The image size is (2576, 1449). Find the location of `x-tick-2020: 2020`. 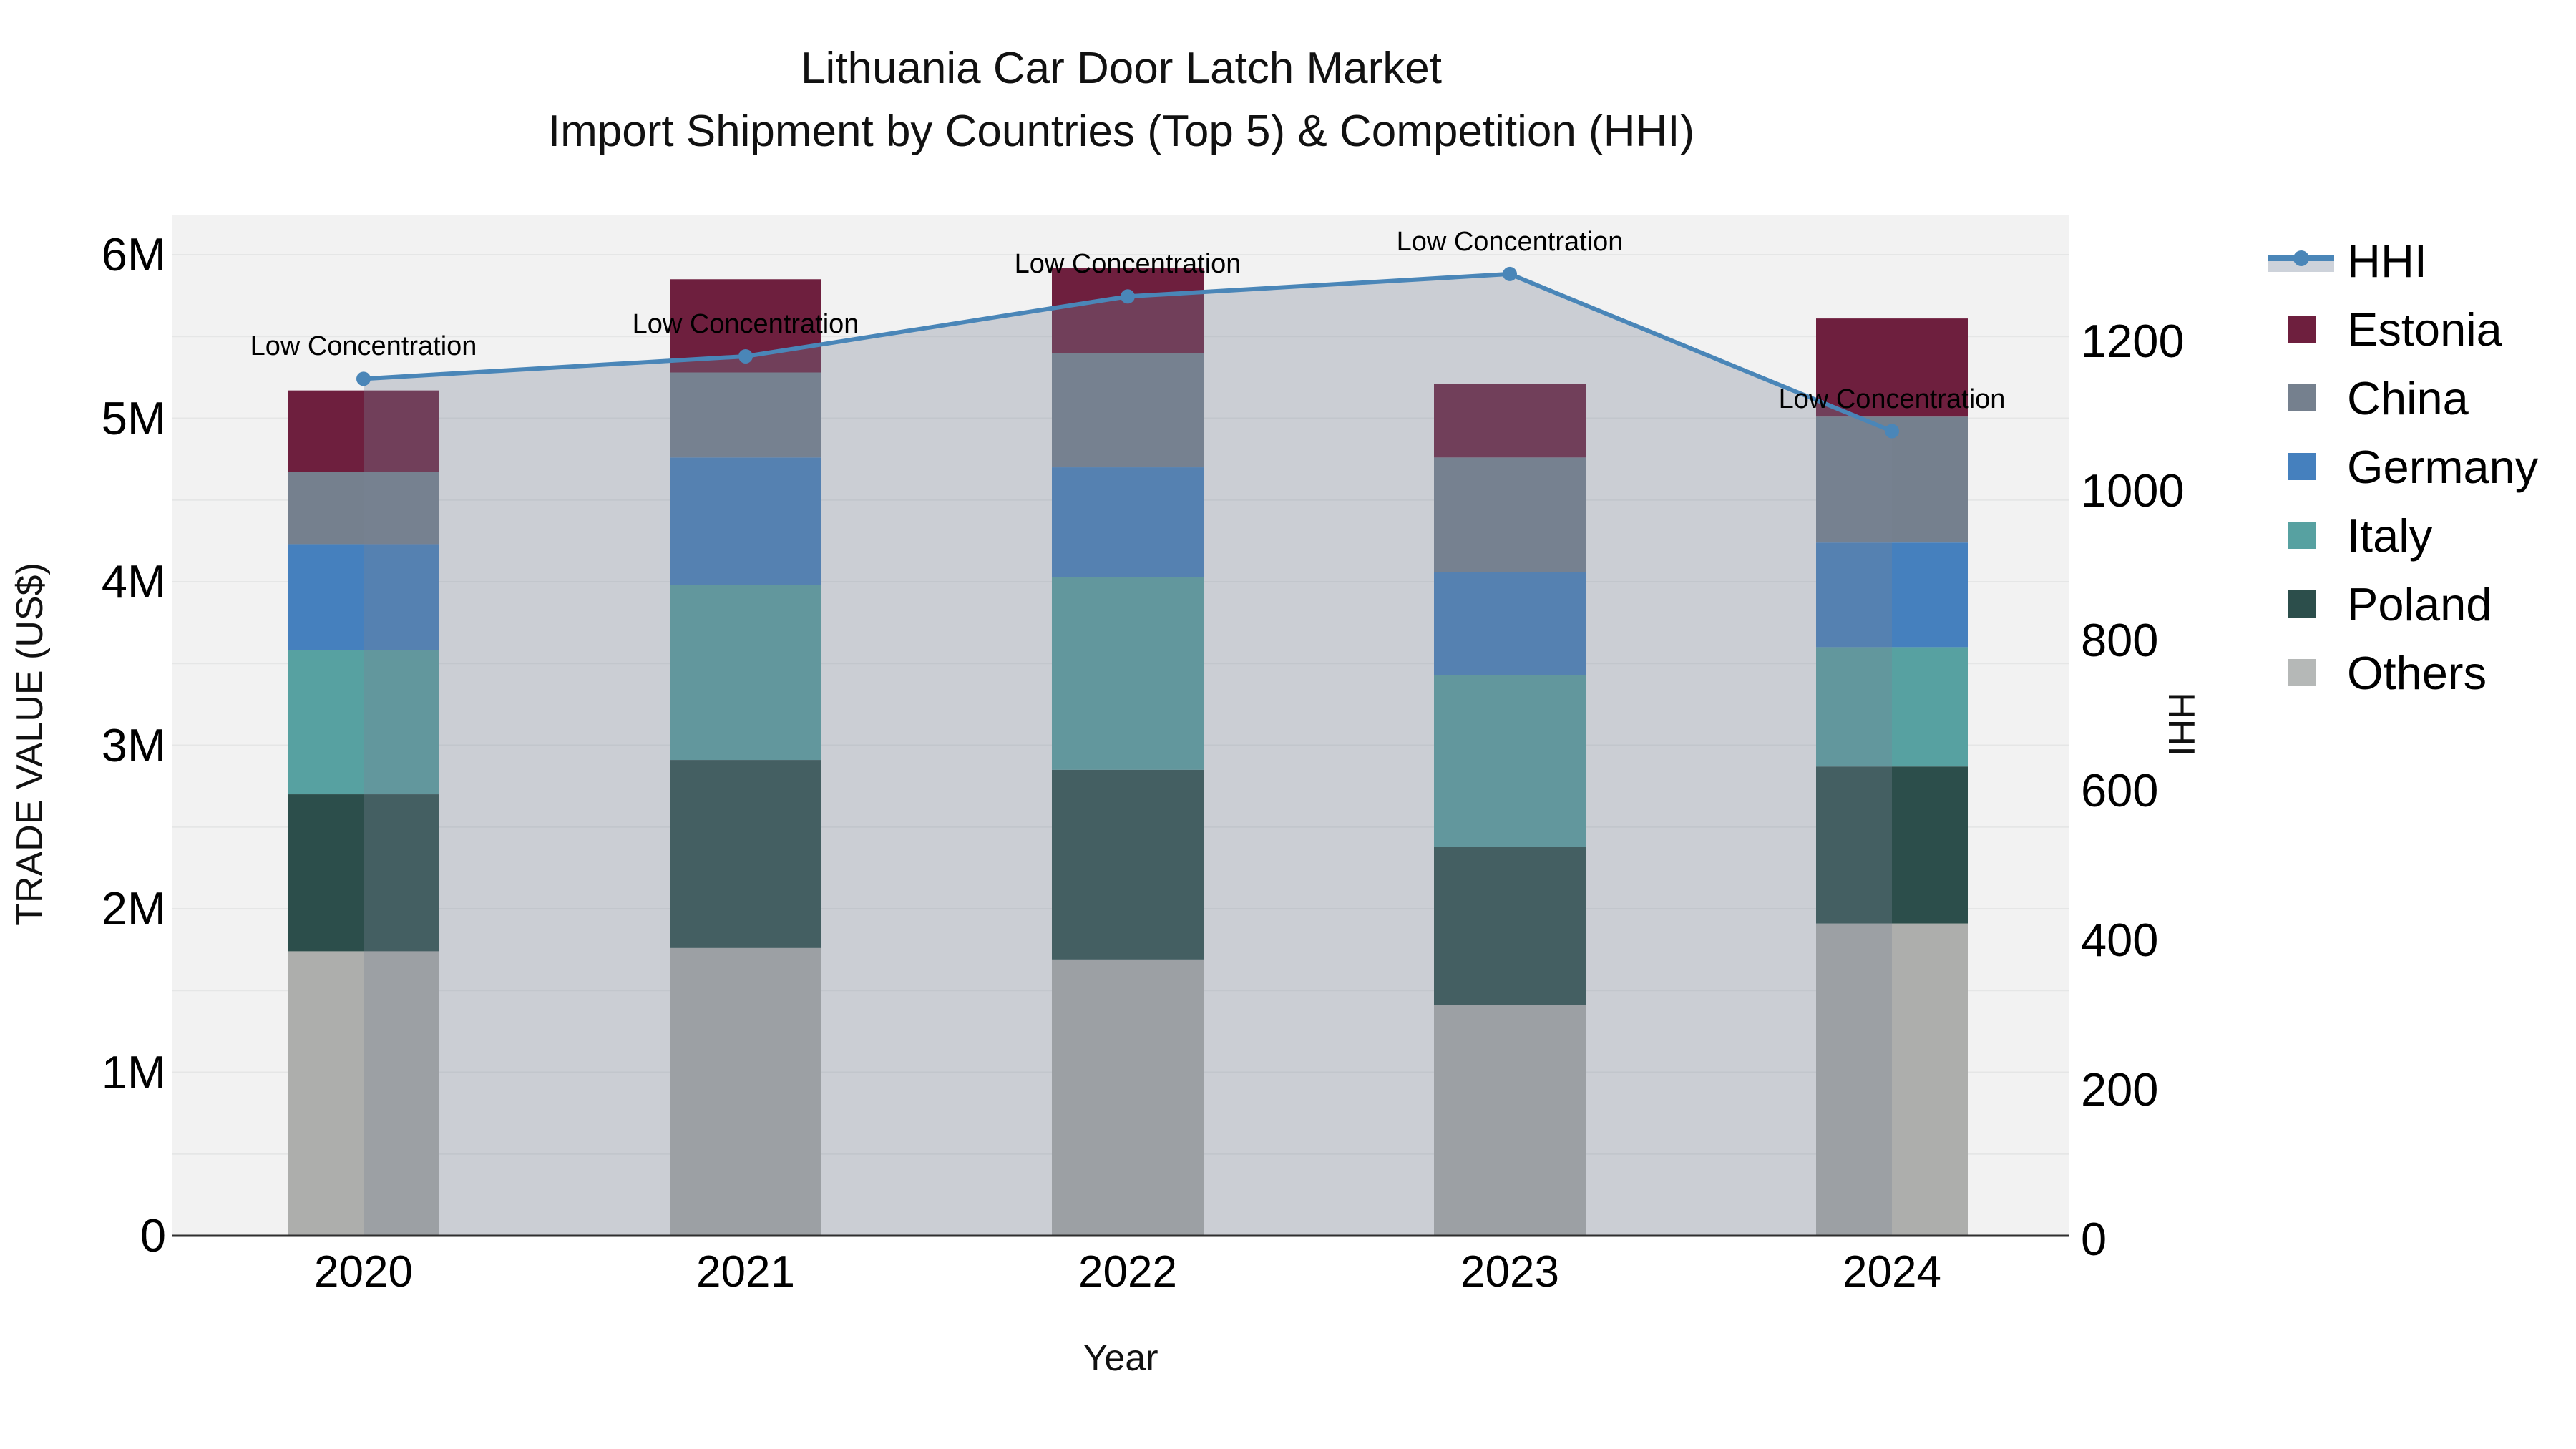

x-tick-2020: 2020 is located at coordinates (363, 1272).